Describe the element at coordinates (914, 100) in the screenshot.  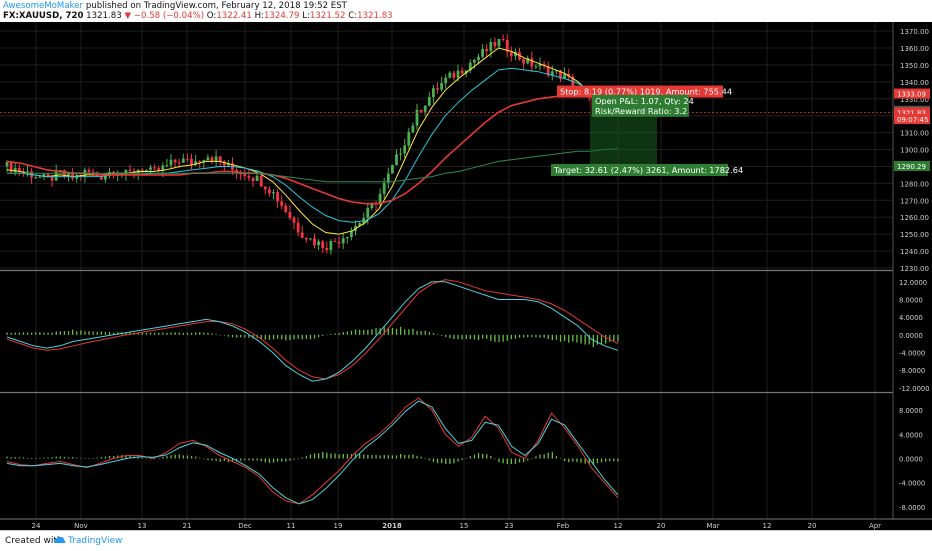
I see `price-tick-label: 1330.00` at that location.